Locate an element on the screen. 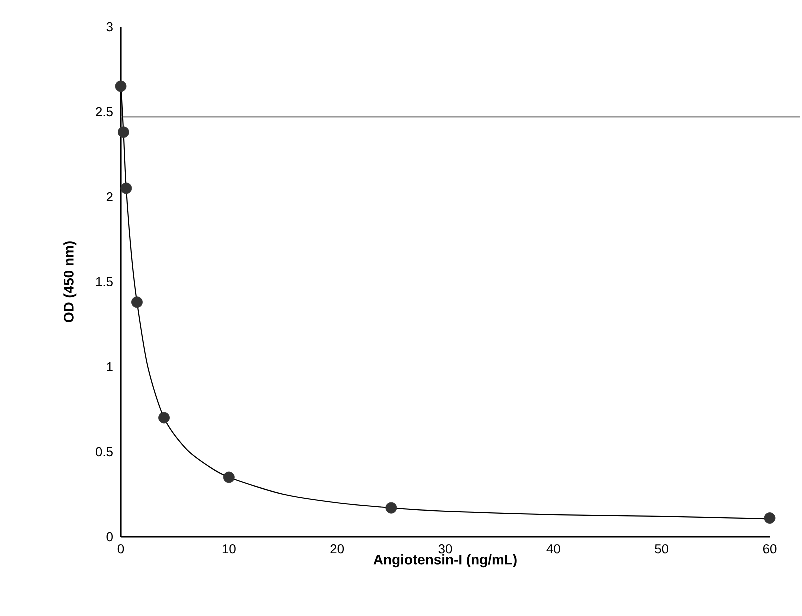 The image size is (802, 616). y-tick-label: 1 is located at coordinates (110, 367).